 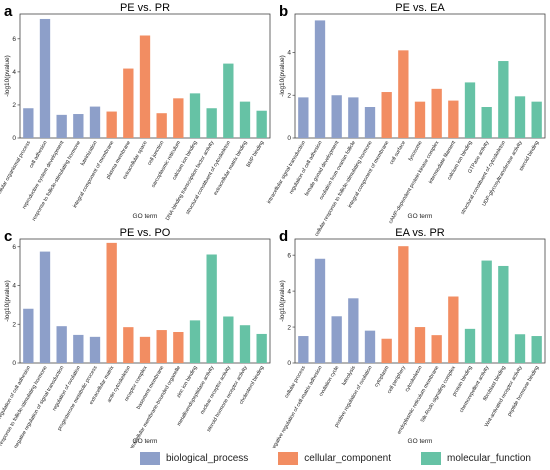 I want to click on chart-title: EA vs. PR, so click(x=420, y=233).